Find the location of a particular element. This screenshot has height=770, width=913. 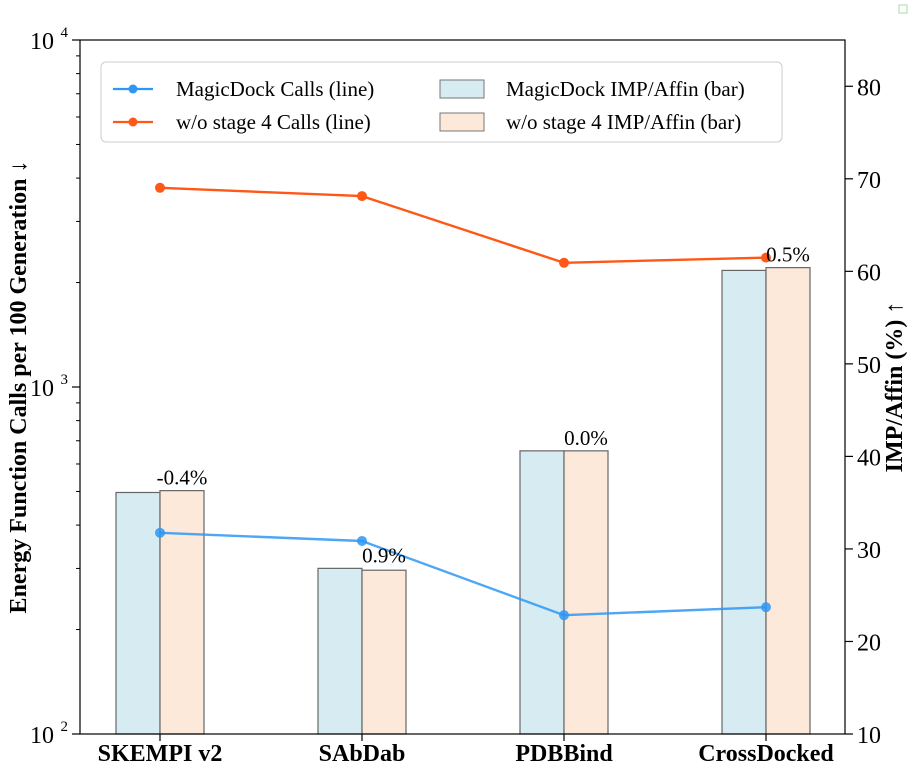

line-wo-stage4 is located at coordinates (463, 225).